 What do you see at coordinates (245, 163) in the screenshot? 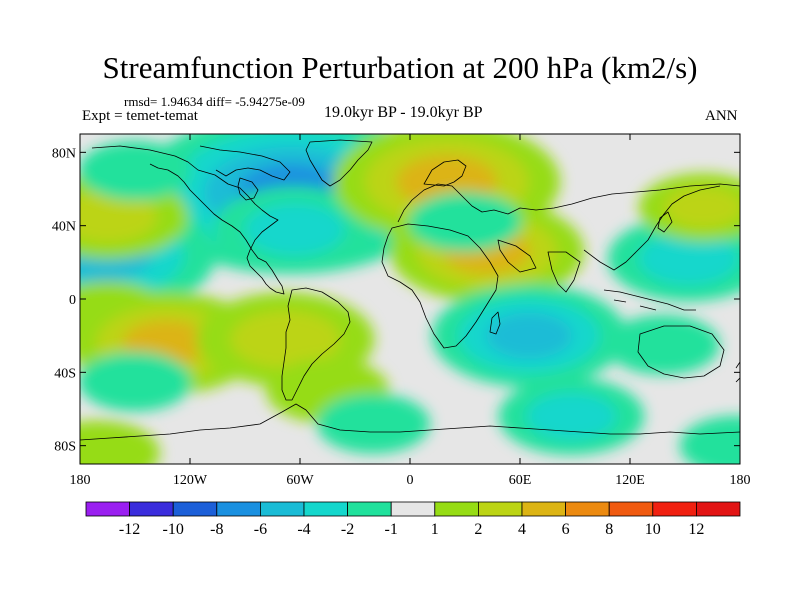
I see `arctic-islands-coast` at bounding box center [245, 163].